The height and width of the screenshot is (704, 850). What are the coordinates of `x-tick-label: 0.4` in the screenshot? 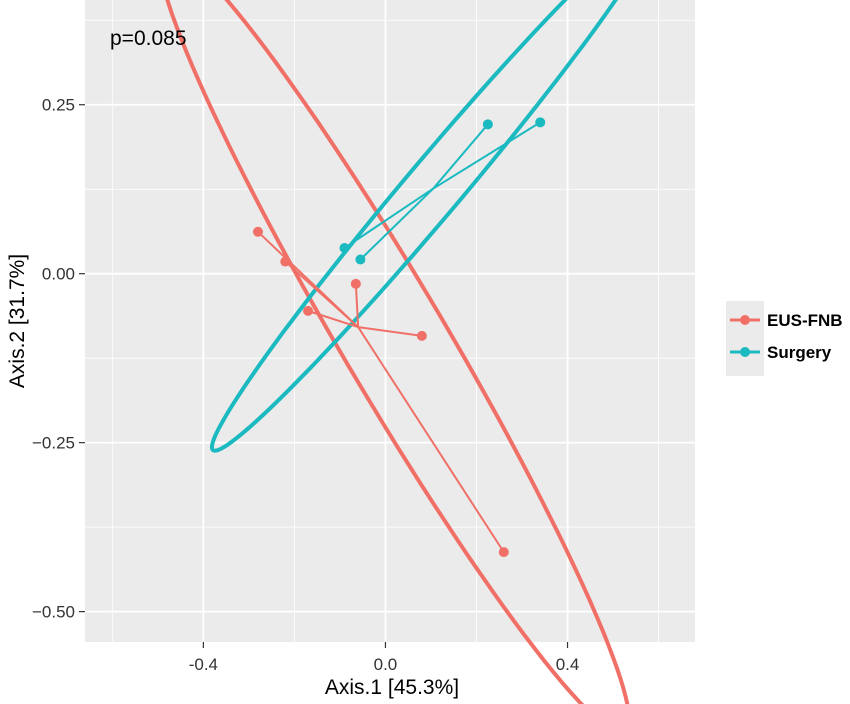 It's located at (568, 664).